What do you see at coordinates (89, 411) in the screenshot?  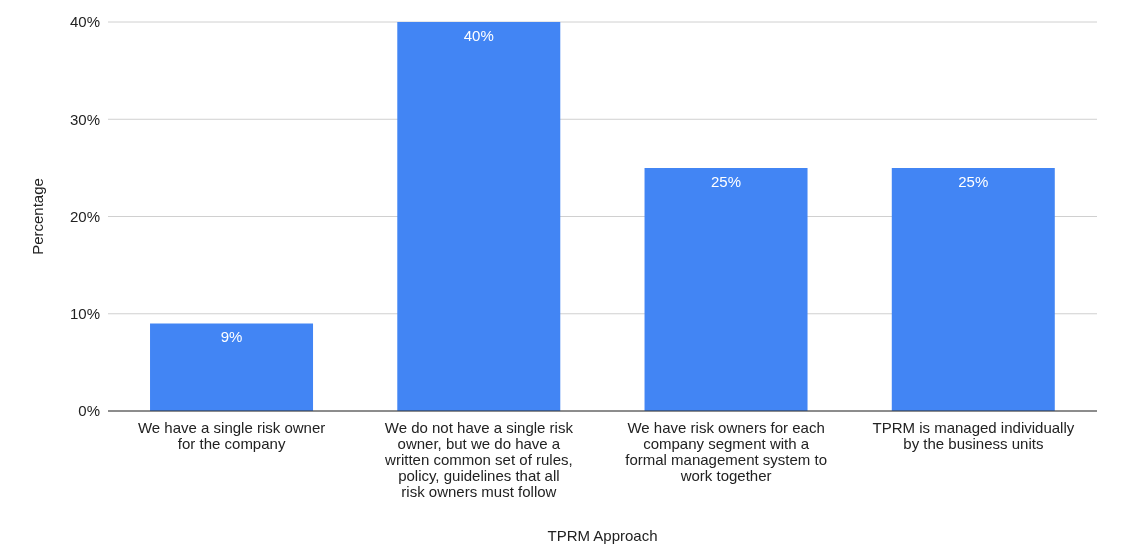 I see `y-tick-label: 0%` at bounding box center [89, 411].